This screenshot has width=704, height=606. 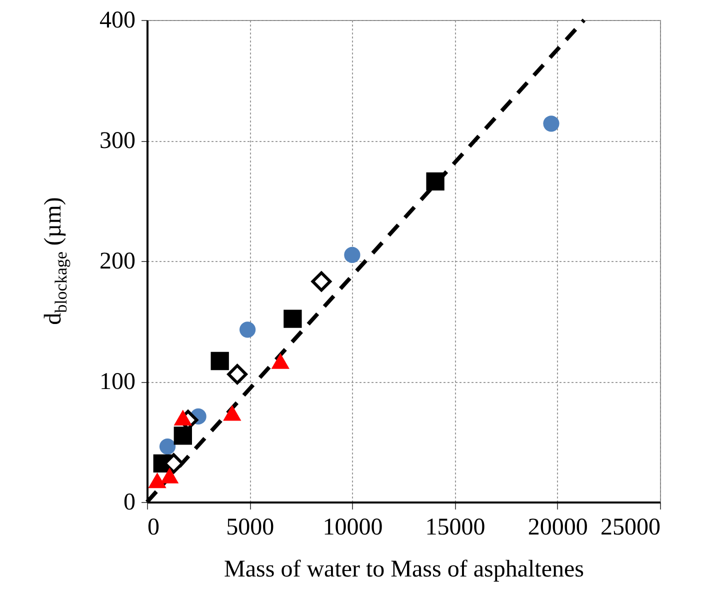 I want to click on y-tick-label: 0, so click(x=130, y=503).